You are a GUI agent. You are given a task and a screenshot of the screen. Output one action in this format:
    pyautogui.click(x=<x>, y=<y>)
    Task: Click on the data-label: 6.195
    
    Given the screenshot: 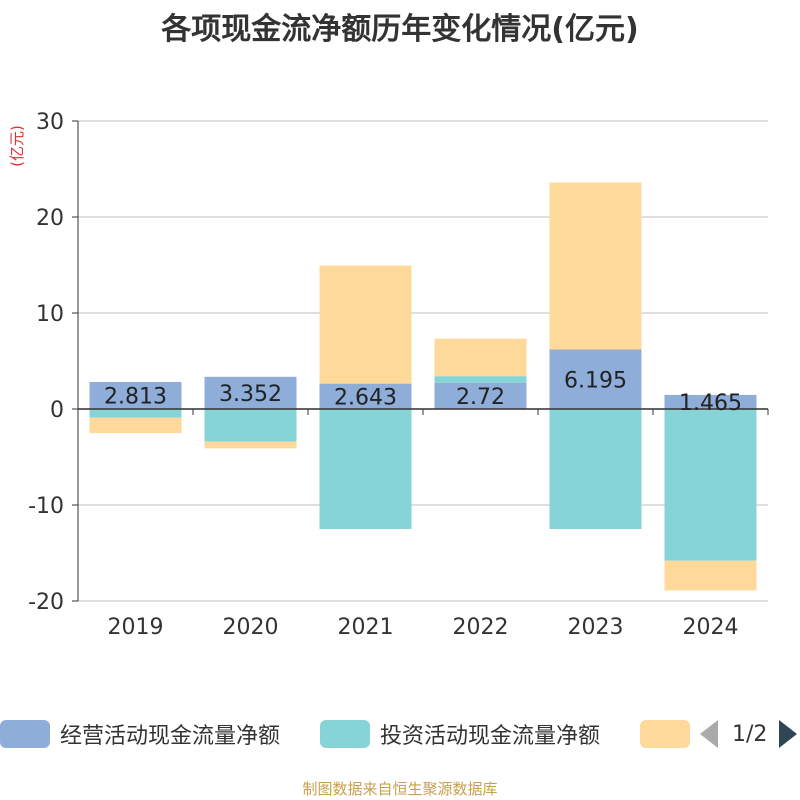 What is the action you would take?
    pyautogui.click(x=595, y=380)
    